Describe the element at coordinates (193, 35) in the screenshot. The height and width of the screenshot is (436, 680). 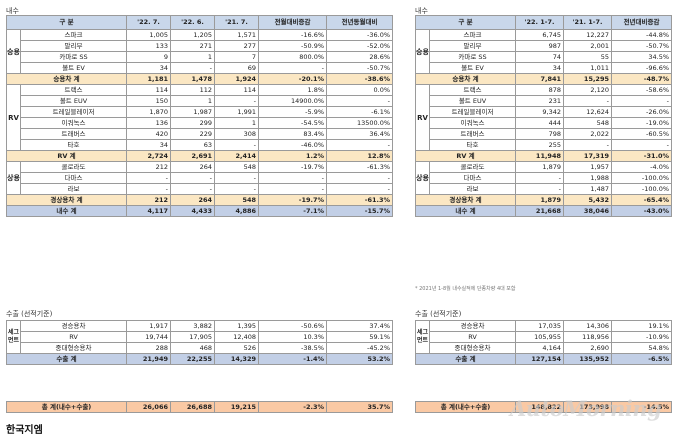
I see `value-cell: 1,205` at that location.